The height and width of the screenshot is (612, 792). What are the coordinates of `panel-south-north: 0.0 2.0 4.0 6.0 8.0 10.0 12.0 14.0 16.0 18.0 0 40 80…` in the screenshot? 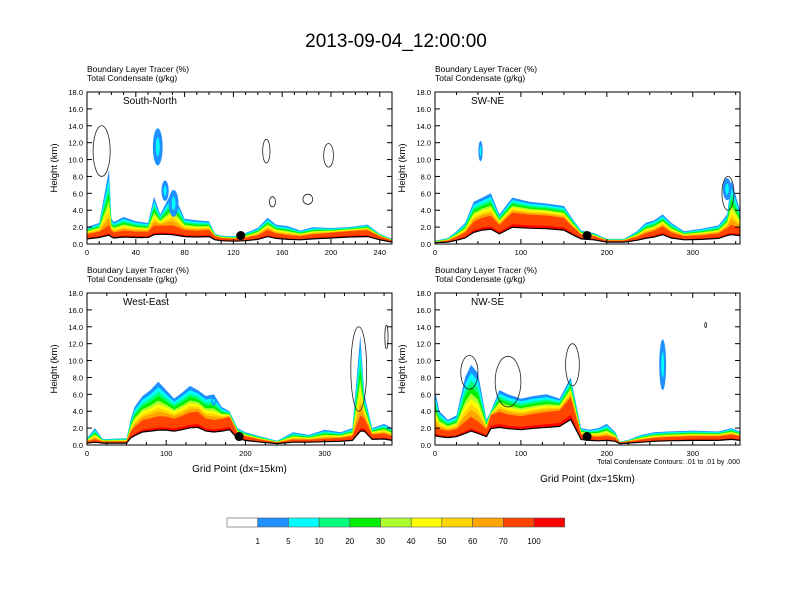 It's located at (221, 160).